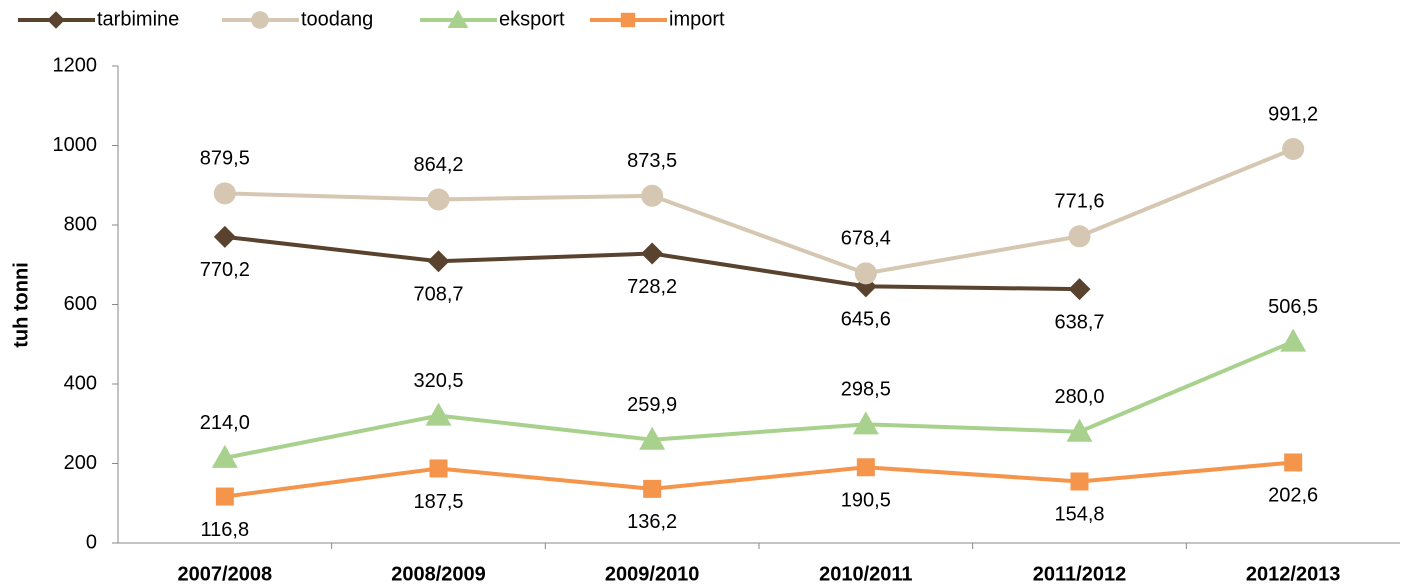 This screenshot has height=587, width=1408. Describe the element at coordinates (652, 287) in the screenshot. I see `data-label: 728,2` at that location.